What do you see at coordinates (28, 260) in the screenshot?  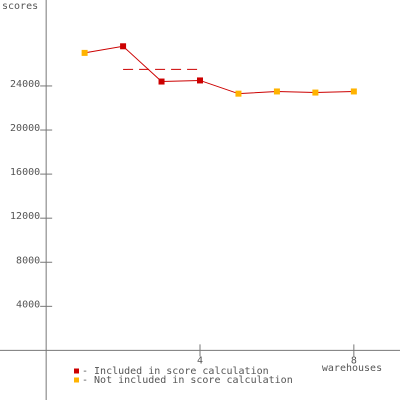 I see `y-tick-label: 8000` at bounding box center [28, 260].